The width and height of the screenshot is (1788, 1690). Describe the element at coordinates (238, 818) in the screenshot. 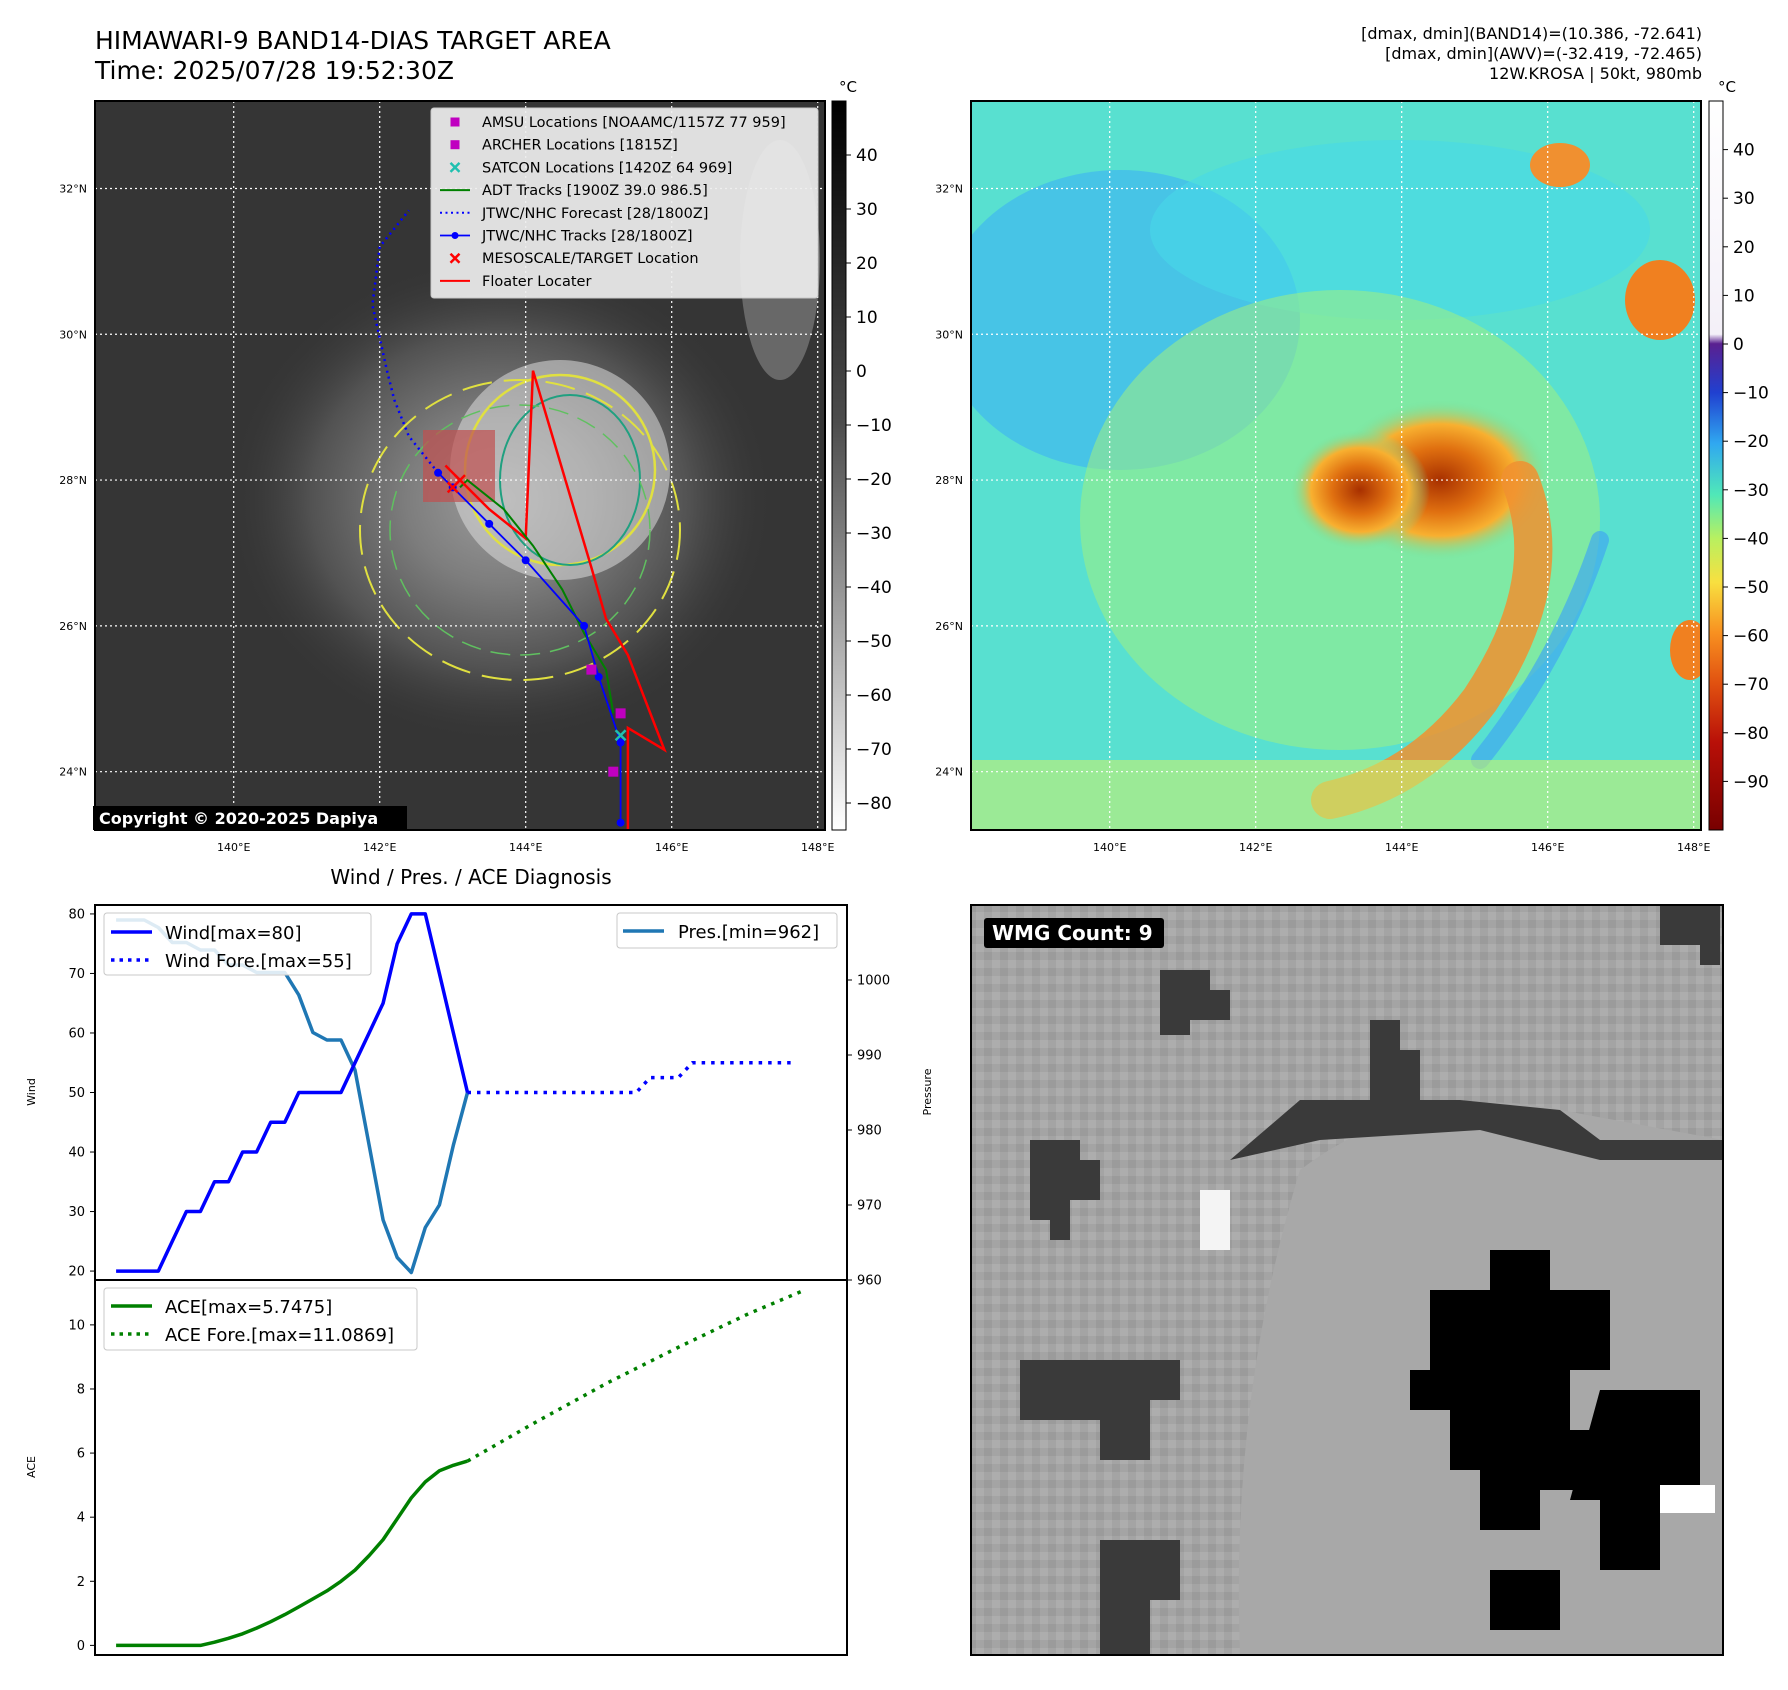

I see `copyright-text: Copyright © 2020-2025 Dapiya` at that location.